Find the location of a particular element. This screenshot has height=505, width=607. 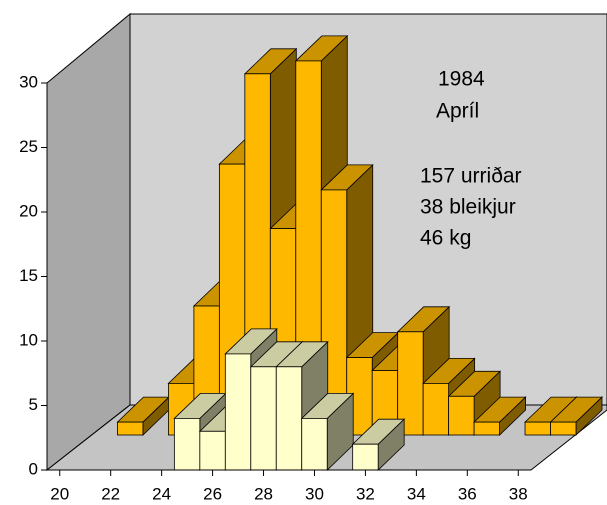

x-tick-label: 34 is located at coordinates (416, 493).